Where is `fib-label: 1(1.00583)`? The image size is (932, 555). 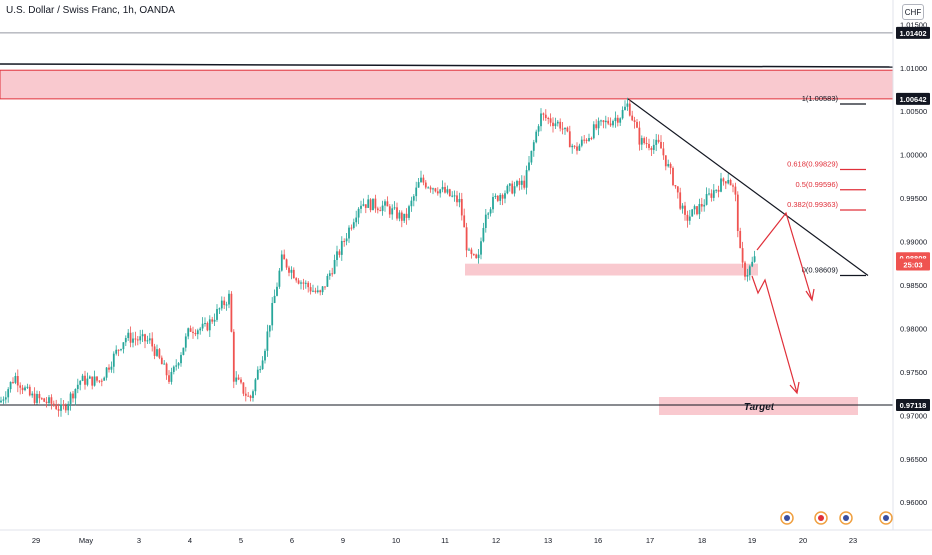
fib-label: 1(1.00583) is located at coordinates (820, 98).